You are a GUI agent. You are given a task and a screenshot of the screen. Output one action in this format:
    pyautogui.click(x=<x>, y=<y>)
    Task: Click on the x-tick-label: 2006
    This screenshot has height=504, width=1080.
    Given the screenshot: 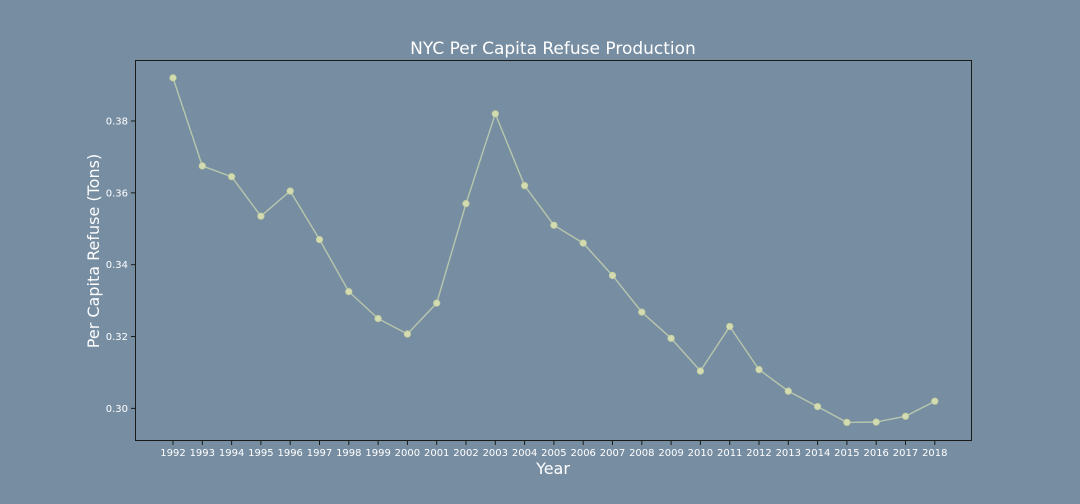 What is the action you would take?
    pyautogui.click(x=582, y=453)
    